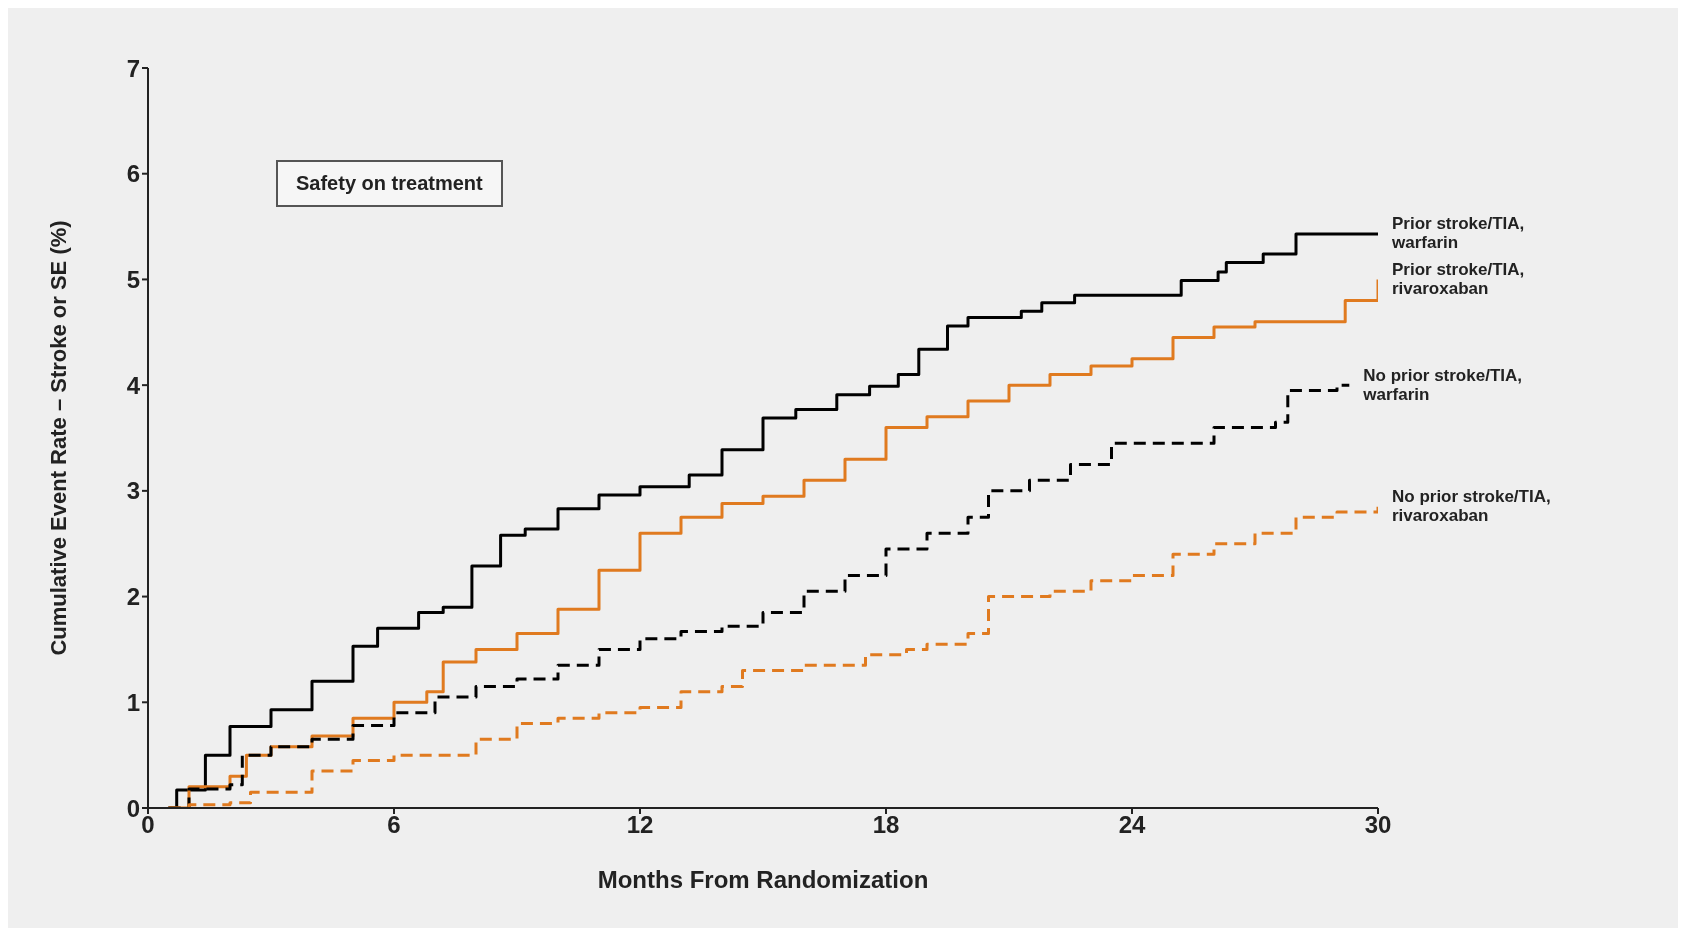  Describe the element at coordinates (1471, 506) in the screenshot. I see `series-label: No prior stroke/TIA, rivaroxaban` at that location.